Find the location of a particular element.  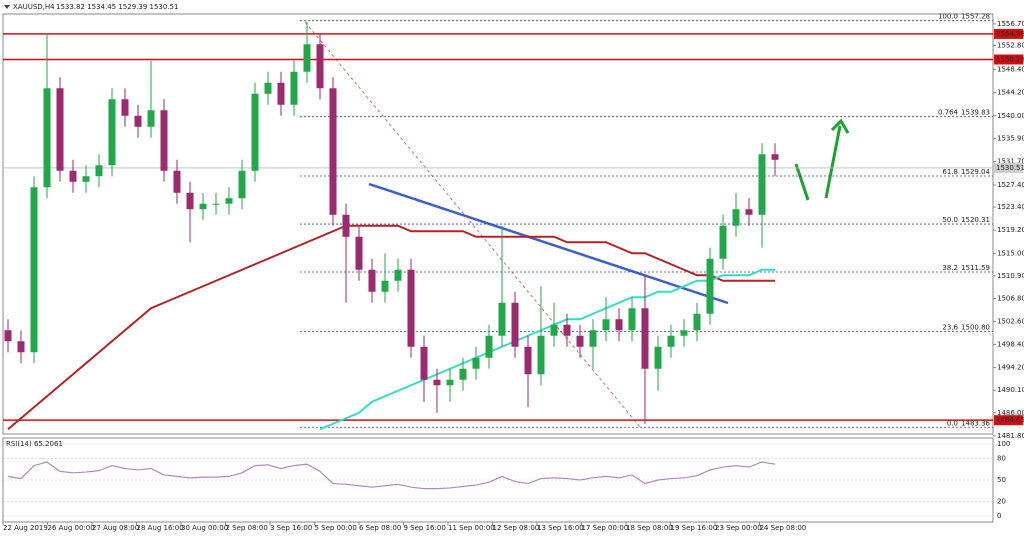

y-tick-label: 1490.10 is located at coordinates (1010, 390).